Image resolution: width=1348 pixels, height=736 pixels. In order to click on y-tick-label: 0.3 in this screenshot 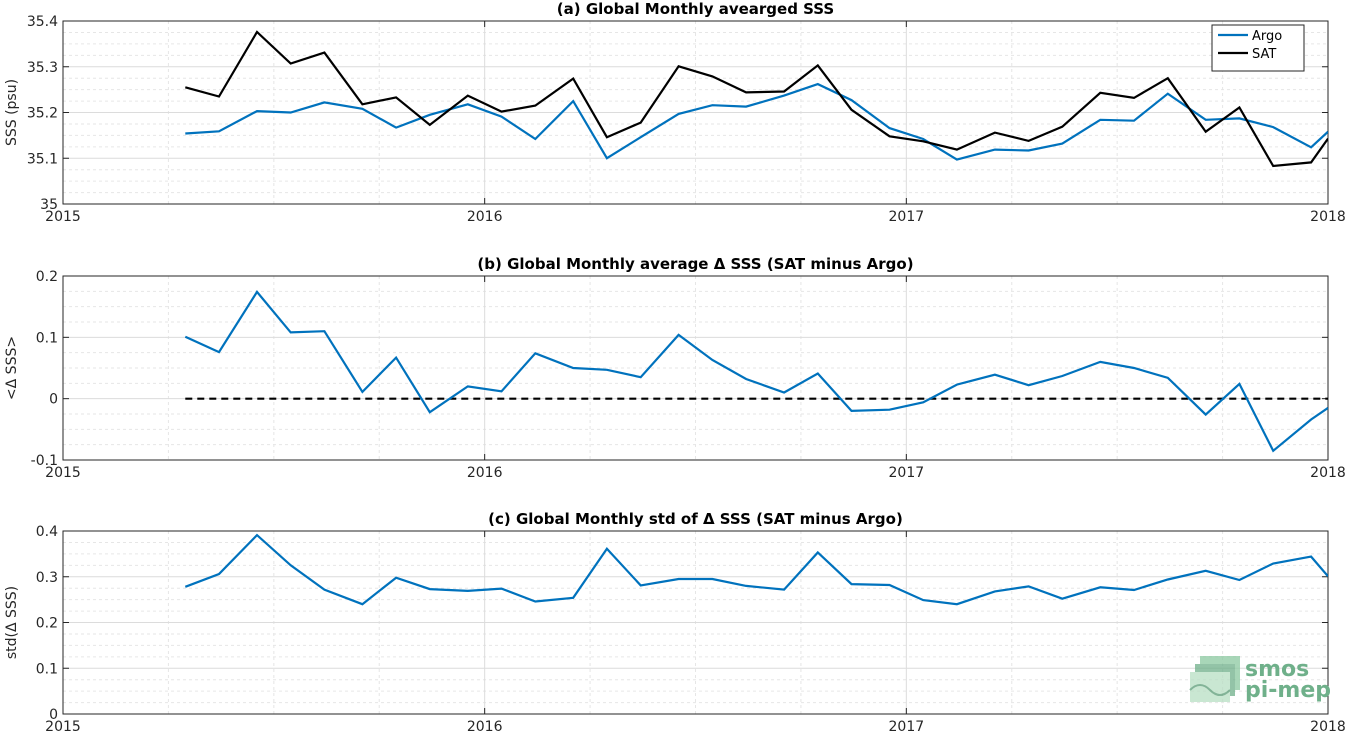, I will do `click(47, 578)`.